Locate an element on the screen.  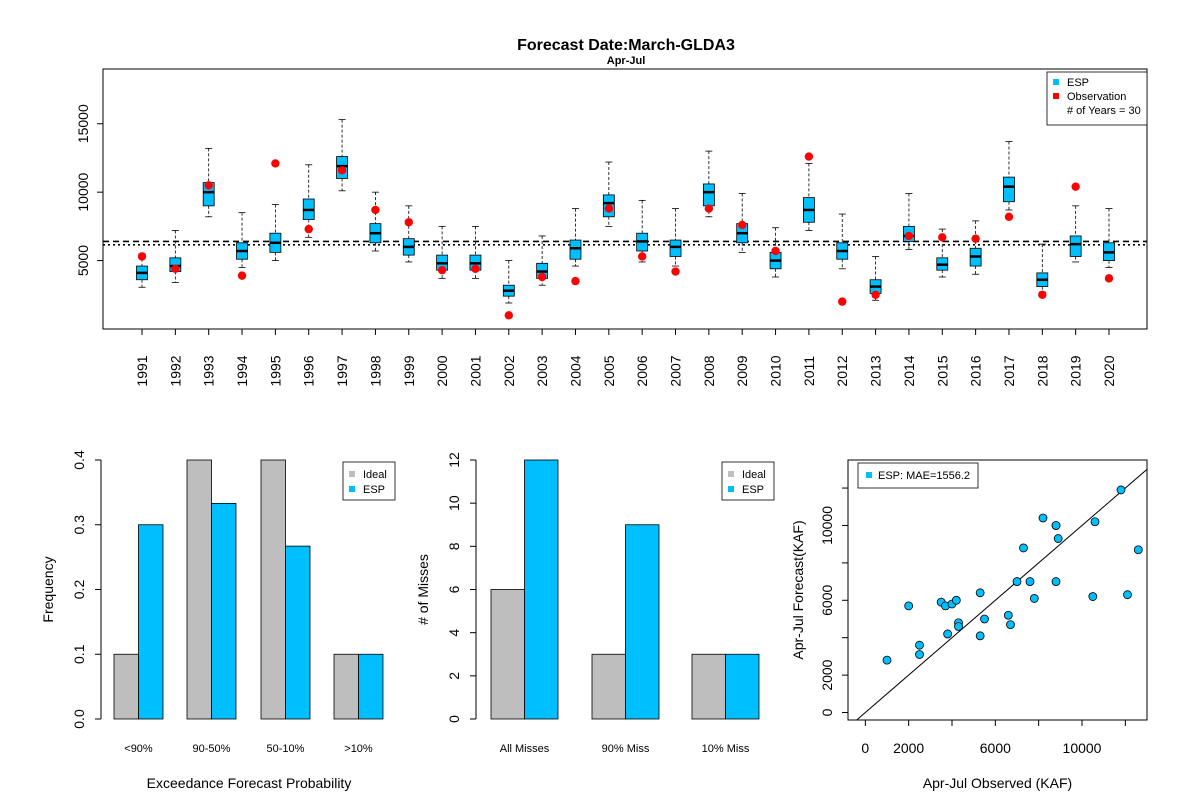
year-label: 1999 is located at coordinates (409, 370).